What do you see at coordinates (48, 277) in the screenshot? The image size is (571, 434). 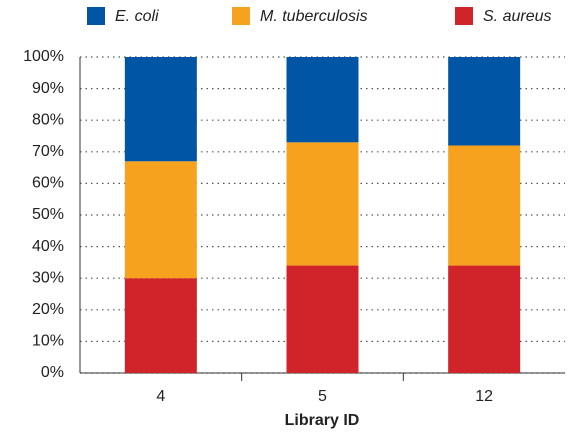 I see `y-tick-label: 30%` at bounding box center [48, 277].